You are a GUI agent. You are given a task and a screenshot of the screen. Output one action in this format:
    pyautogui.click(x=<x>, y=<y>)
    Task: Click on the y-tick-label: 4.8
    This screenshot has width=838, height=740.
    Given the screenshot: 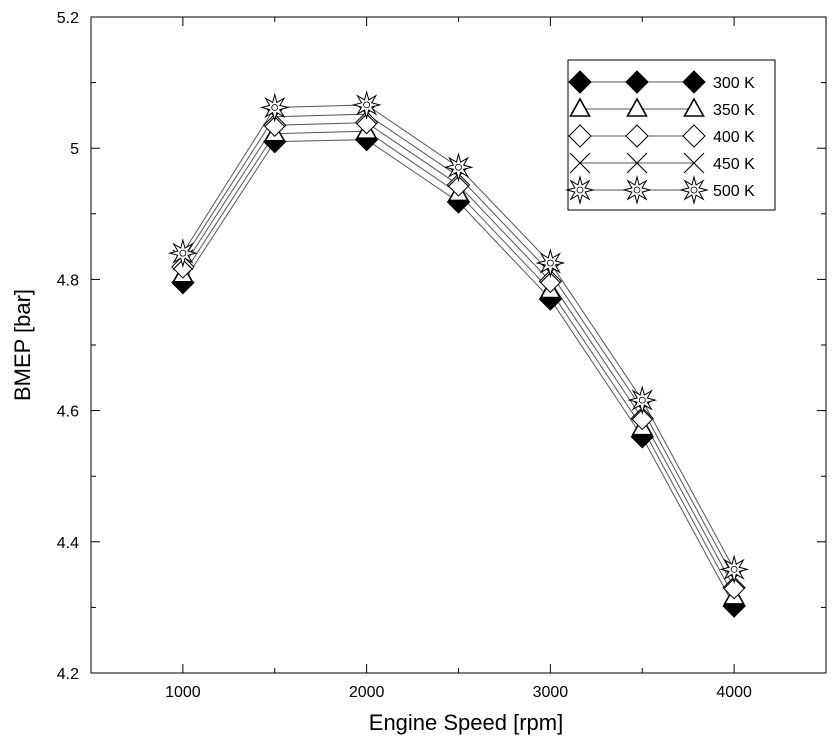 What is the action you would take?
    pyautogui.click(x=68, y=280)
    